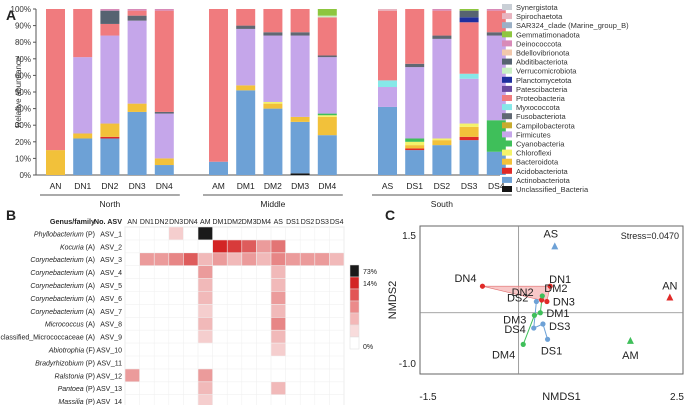  What do you see at coordinates (542, 171) in the screenshot?
I see `legend-label: Acidobacteriota` at bounding box center [542, 171].